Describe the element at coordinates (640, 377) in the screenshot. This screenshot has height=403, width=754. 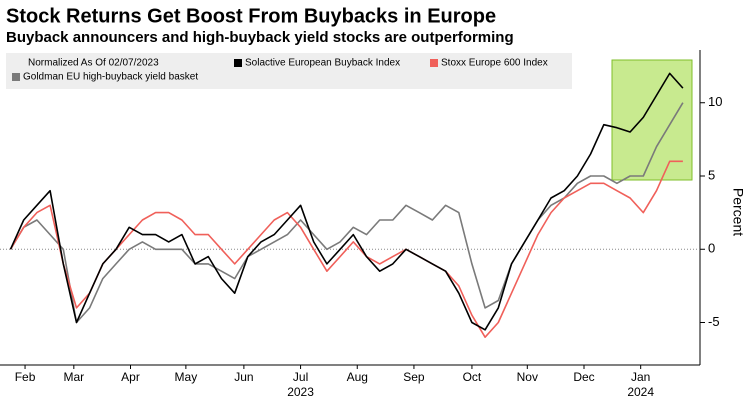
I see `x-tick-label: Jan` at that location.